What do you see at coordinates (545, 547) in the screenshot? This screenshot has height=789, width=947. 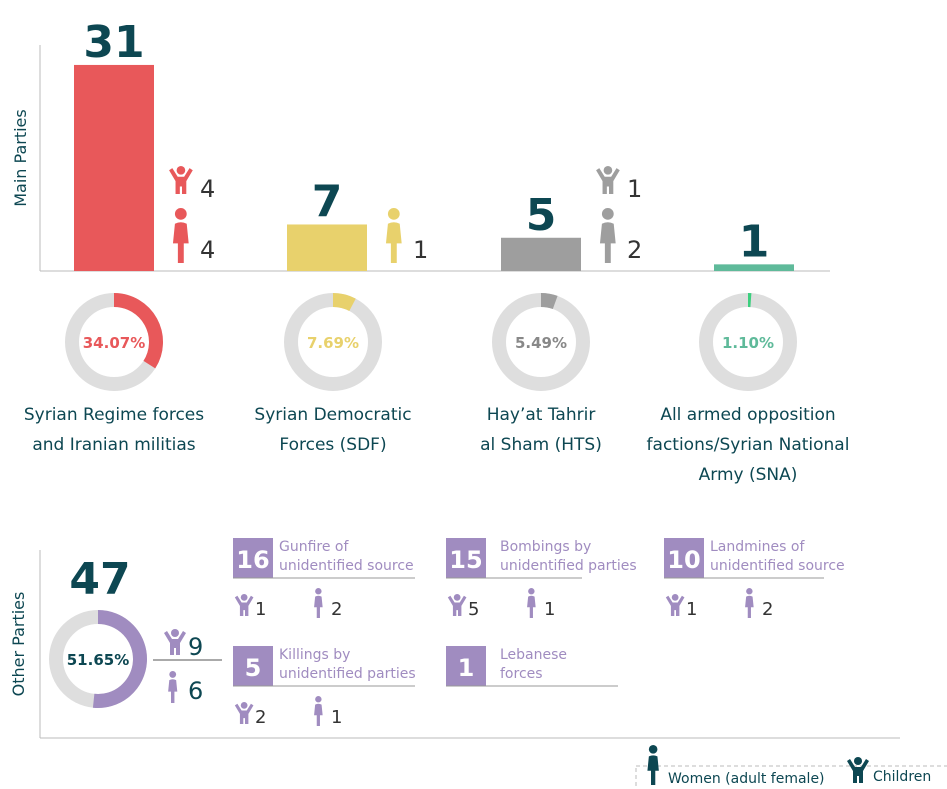 I see `item-label: Bombings by` at bounding box center [545, 547].